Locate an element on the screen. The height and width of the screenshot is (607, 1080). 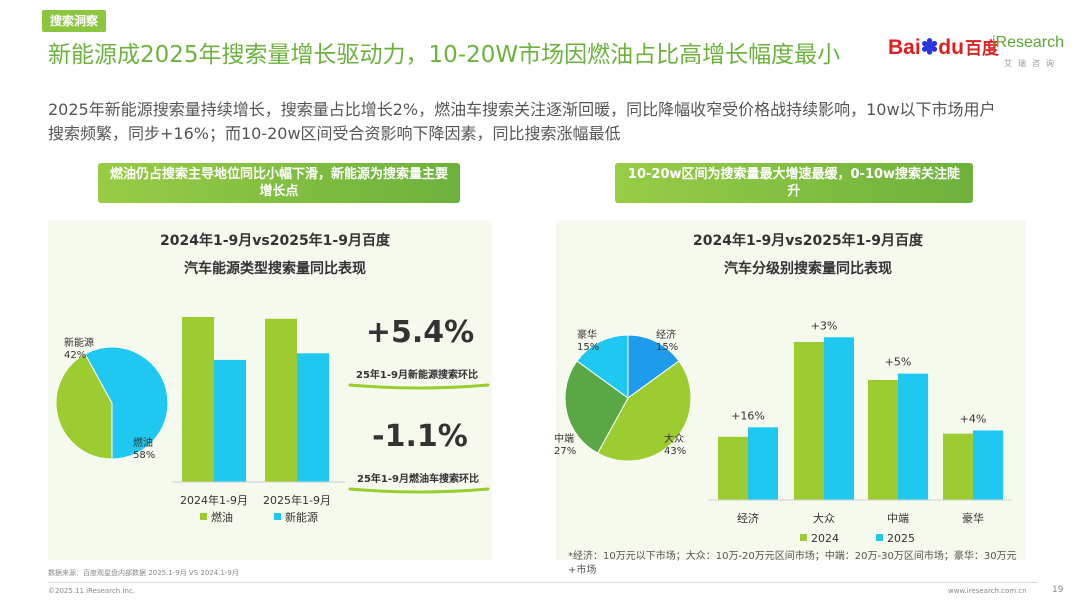
pie1-label-1: 燃油 is located at coordinates (143, 442).